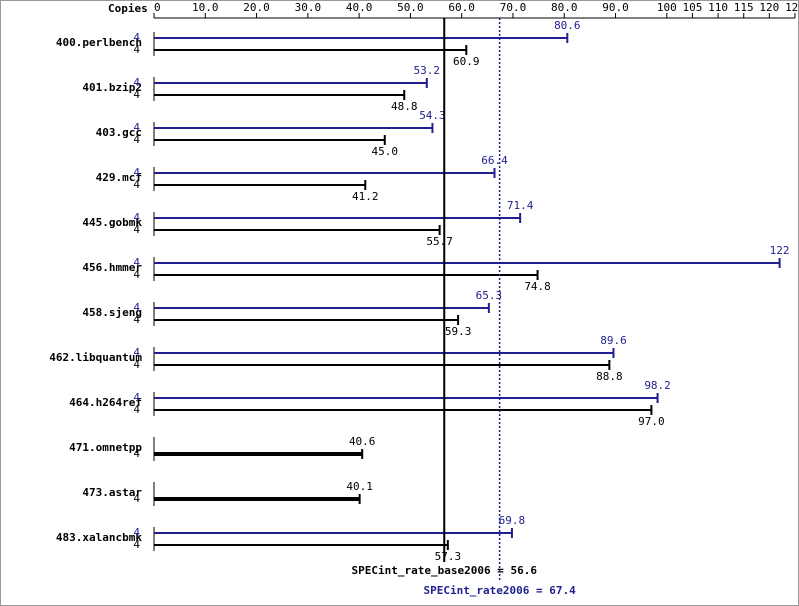 The image size is (799, 606). Describe the element at coordinates (564, 7) in the screenshot. I see `x-tick-label: 80.0` at that location.